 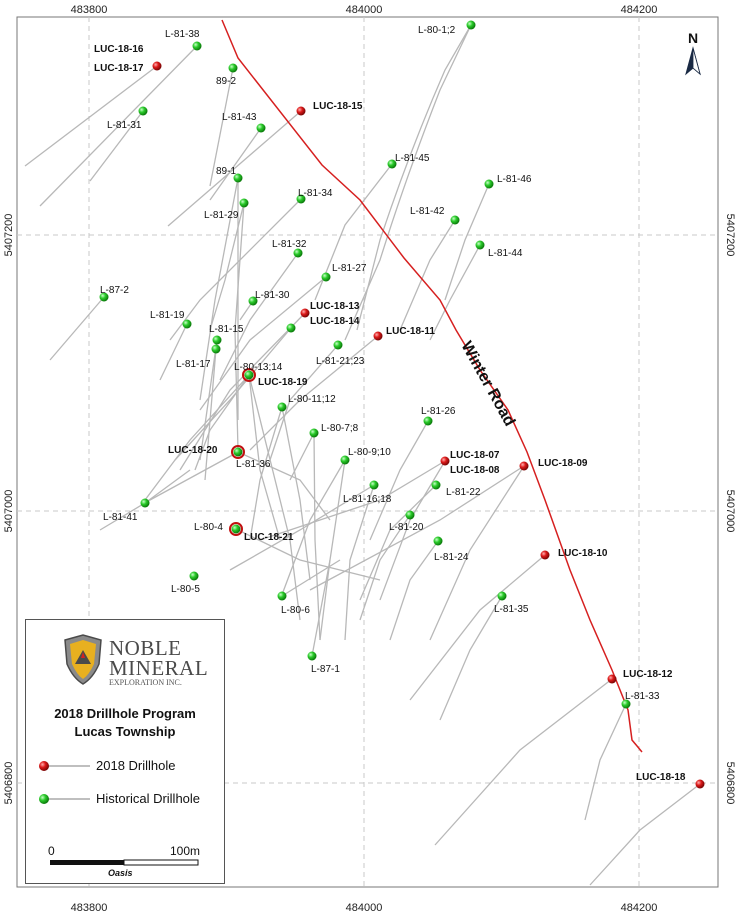 What do you see at coordinates (64, 799) in the screenshot?
I see `legend-historical-symbol` at bounding box center [64, 799].